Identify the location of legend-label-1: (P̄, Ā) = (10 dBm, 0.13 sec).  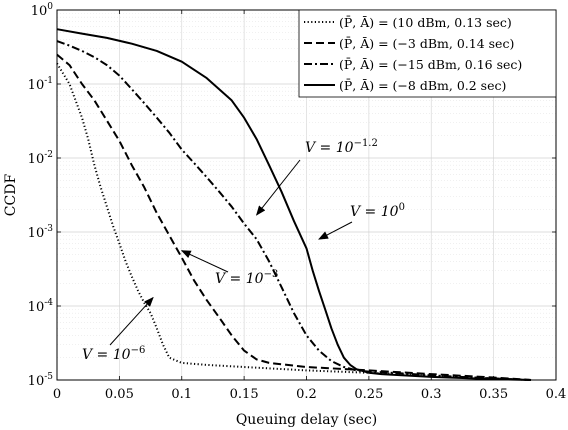
(425, 22).